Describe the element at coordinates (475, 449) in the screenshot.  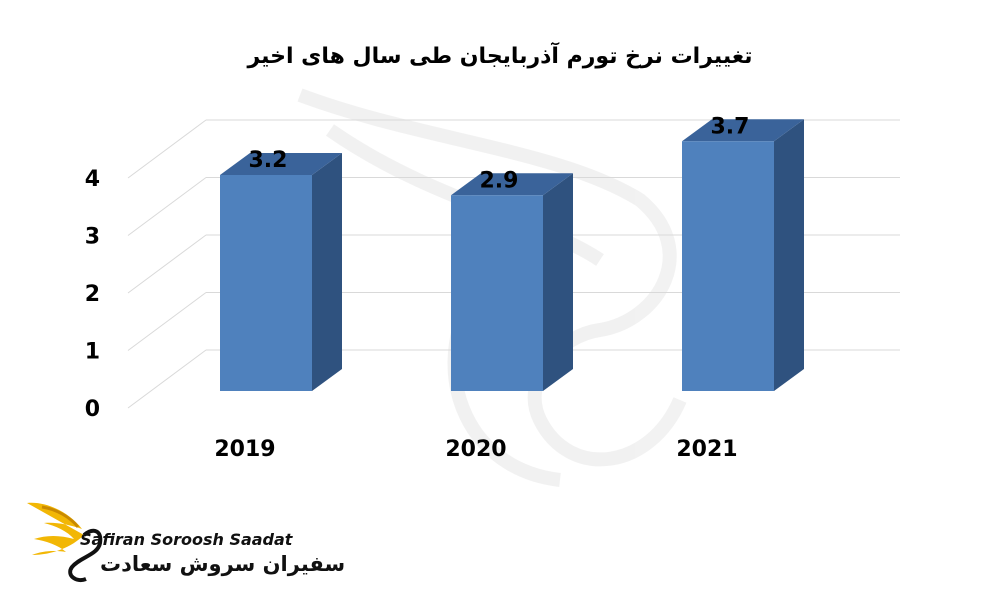
I see `x-tick-label: 2020` at that location.